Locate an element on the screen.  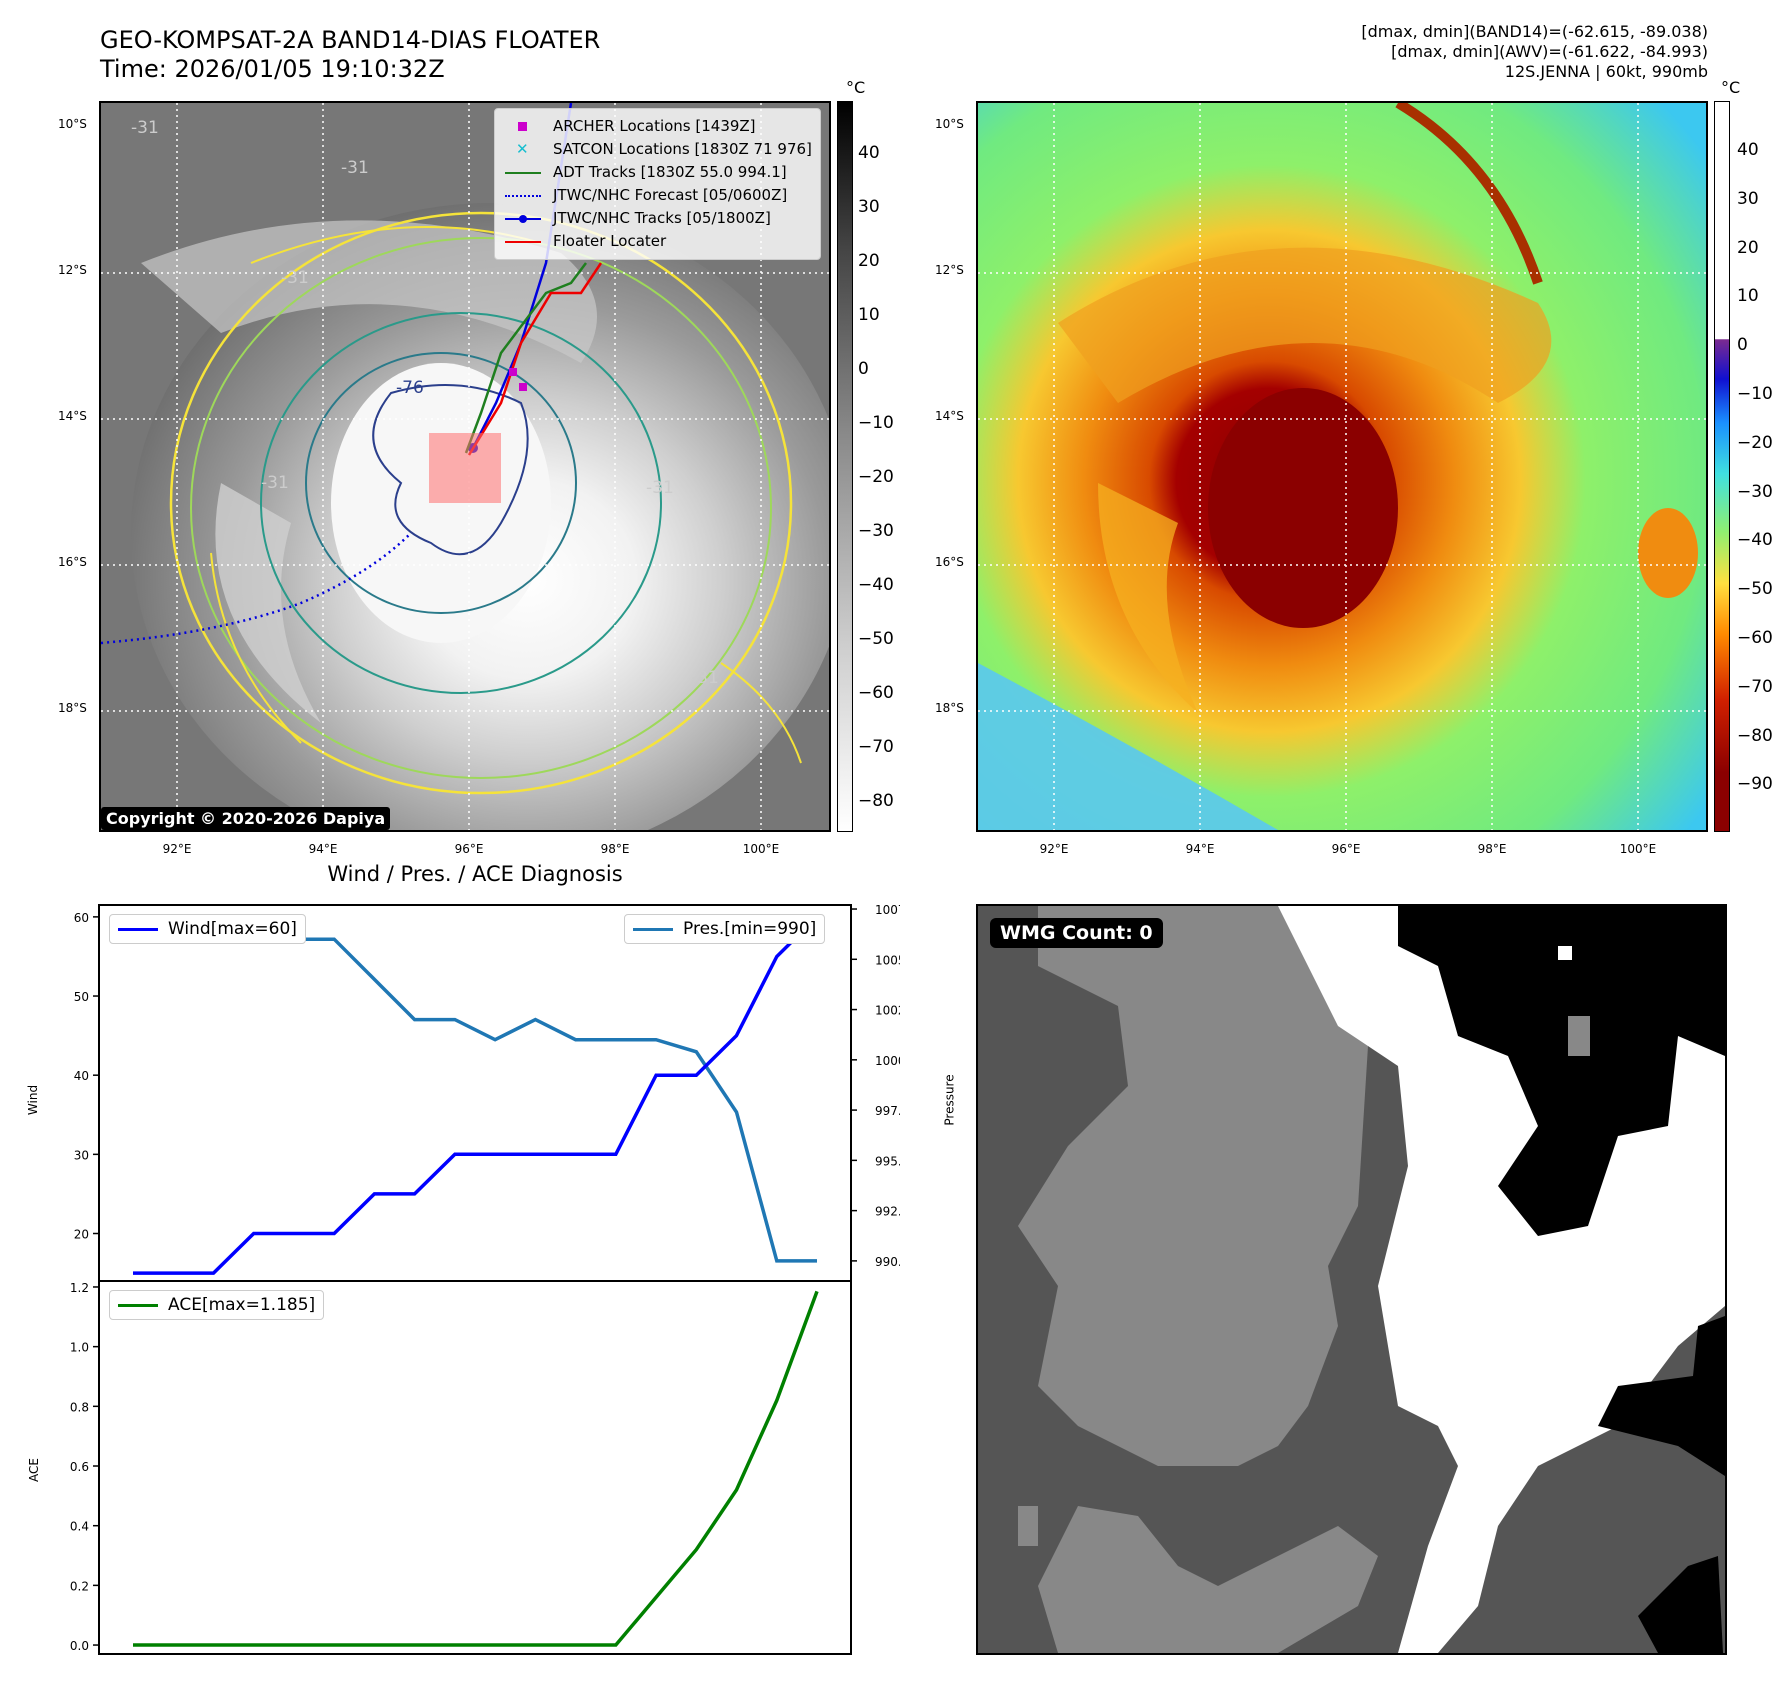
colorbar-tick-label: −80 is located at coordinates (1755, 735).